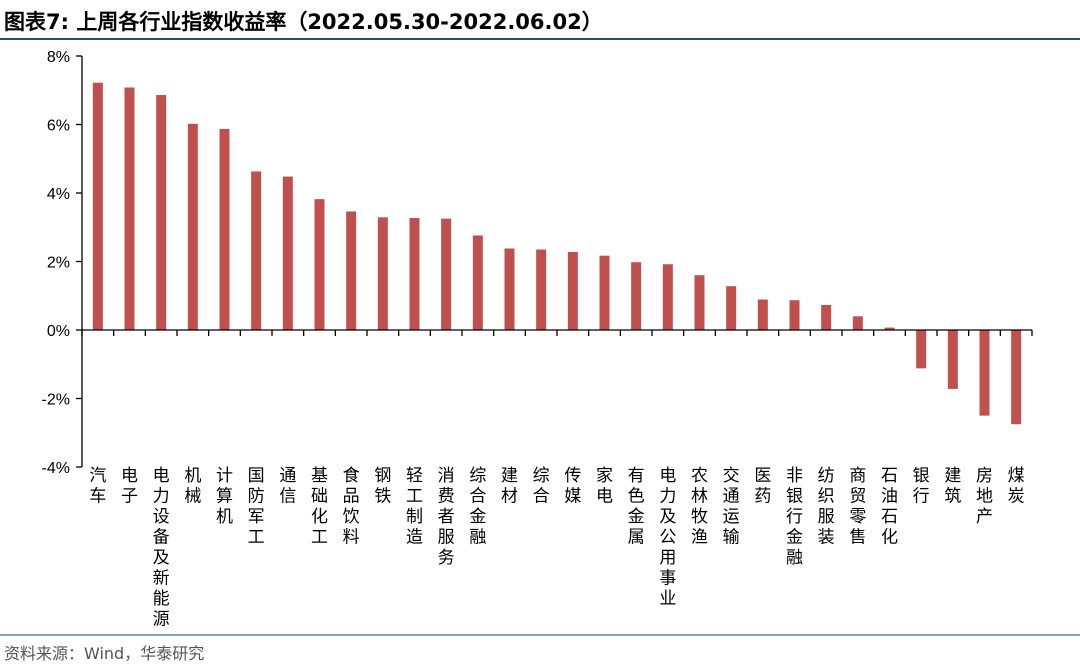 Image resolution: width=1080 pixels, height=665 pixels. I want to click on x-tick-label: 煤炭, so click(1016, 486).